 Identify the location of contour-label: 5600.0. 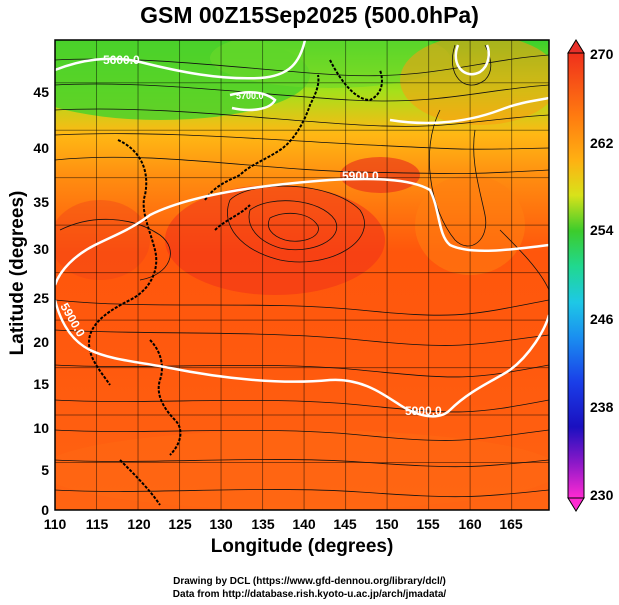
(121, 60).